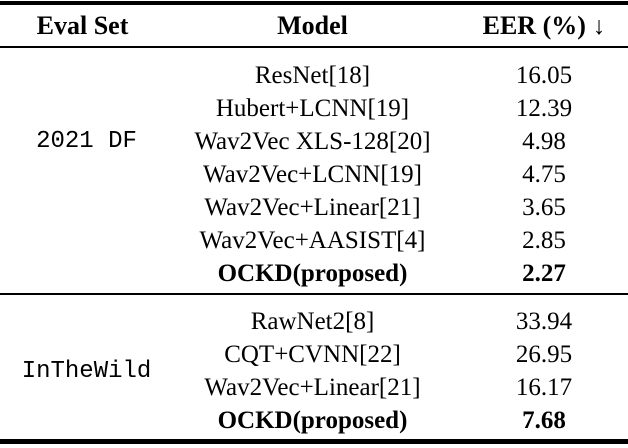 The width and height of the screenshot is (628, 448). What do you see at coordinates (312, 240) in the screenshot?
I see `model-cell: Wav2Vec+AASIST[4]` at bounding box center [312, 240].